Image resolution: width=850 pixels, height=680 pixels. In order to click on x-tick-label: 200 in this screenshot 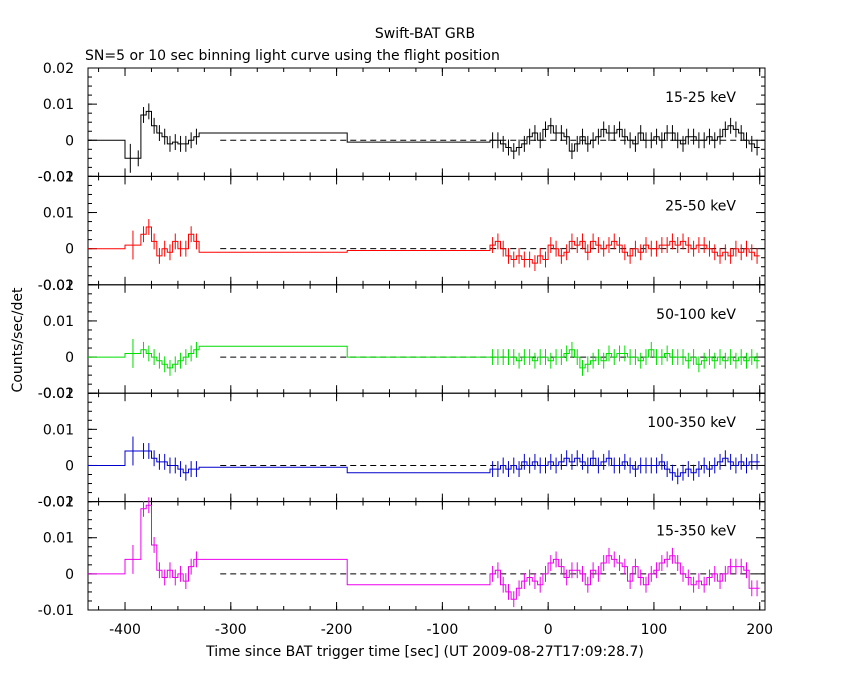, I will do `click(759, 630)`.